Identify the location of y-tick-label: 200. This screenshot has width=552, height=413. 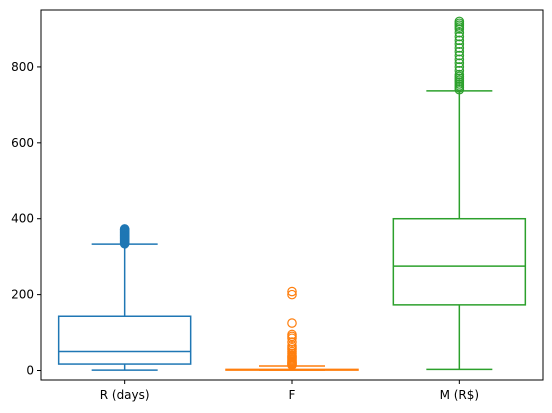
(22, 295).